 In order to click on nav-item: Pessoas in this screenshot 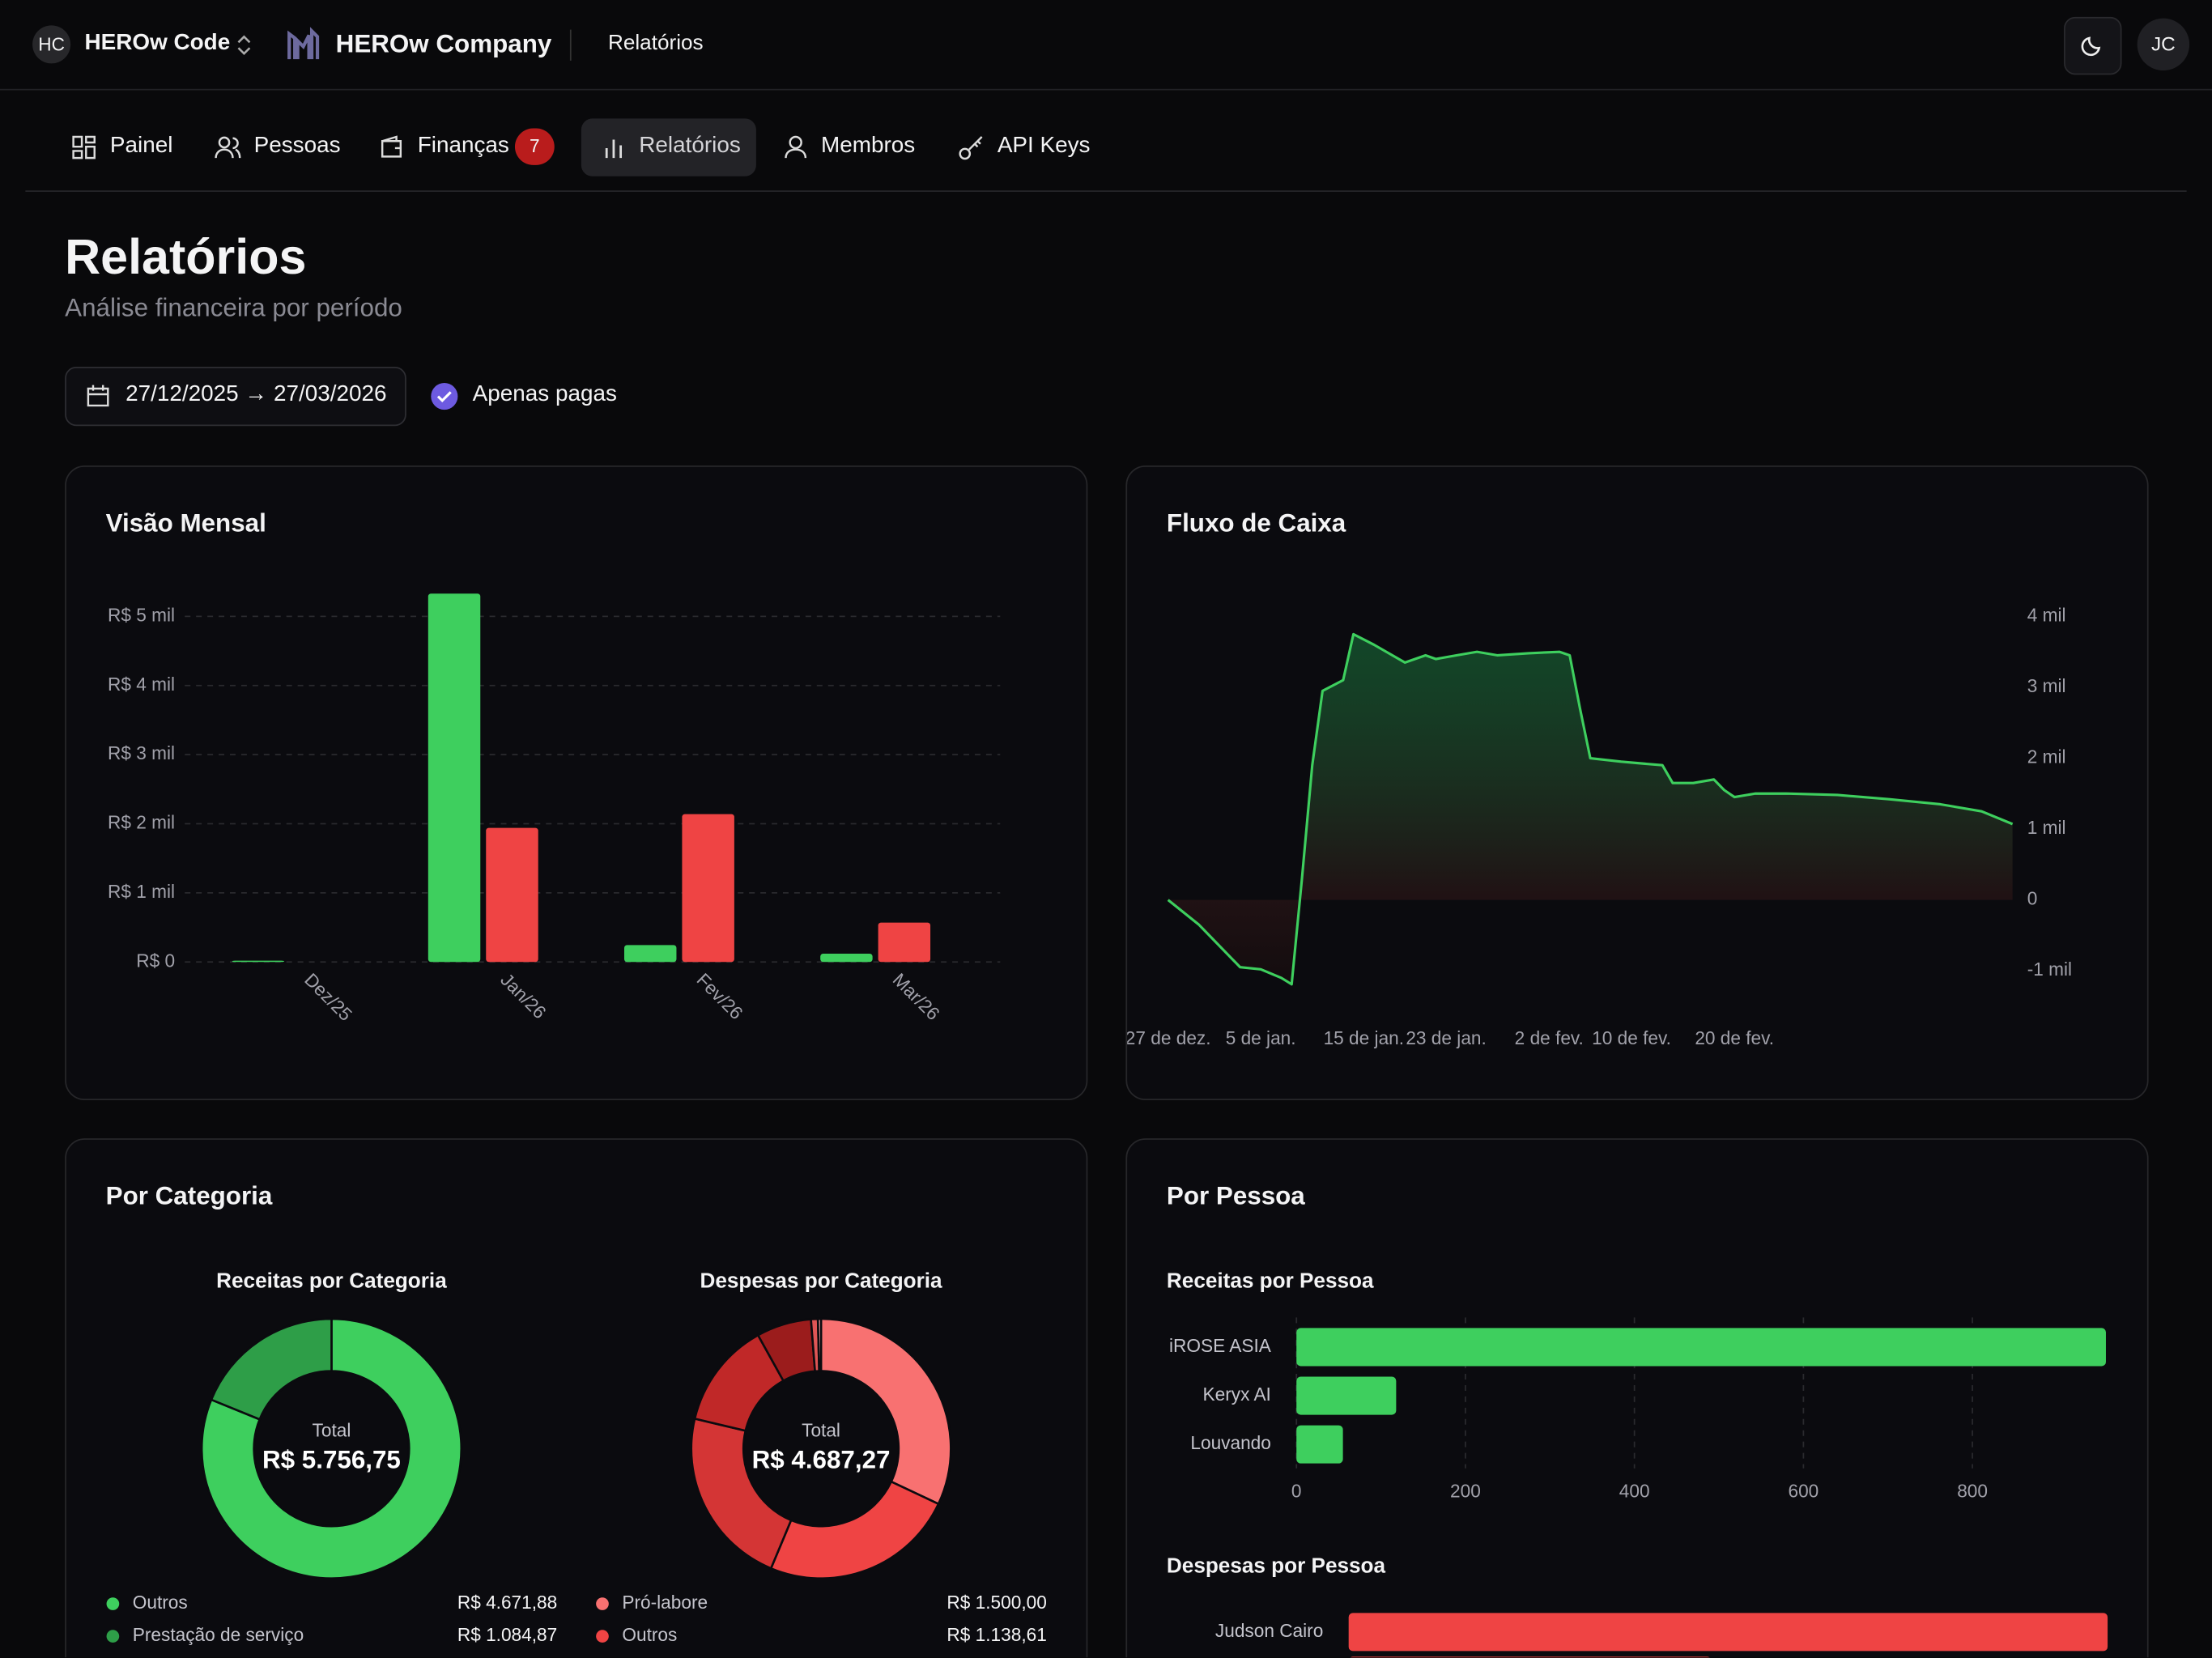, I will do `click(297, 146)`.